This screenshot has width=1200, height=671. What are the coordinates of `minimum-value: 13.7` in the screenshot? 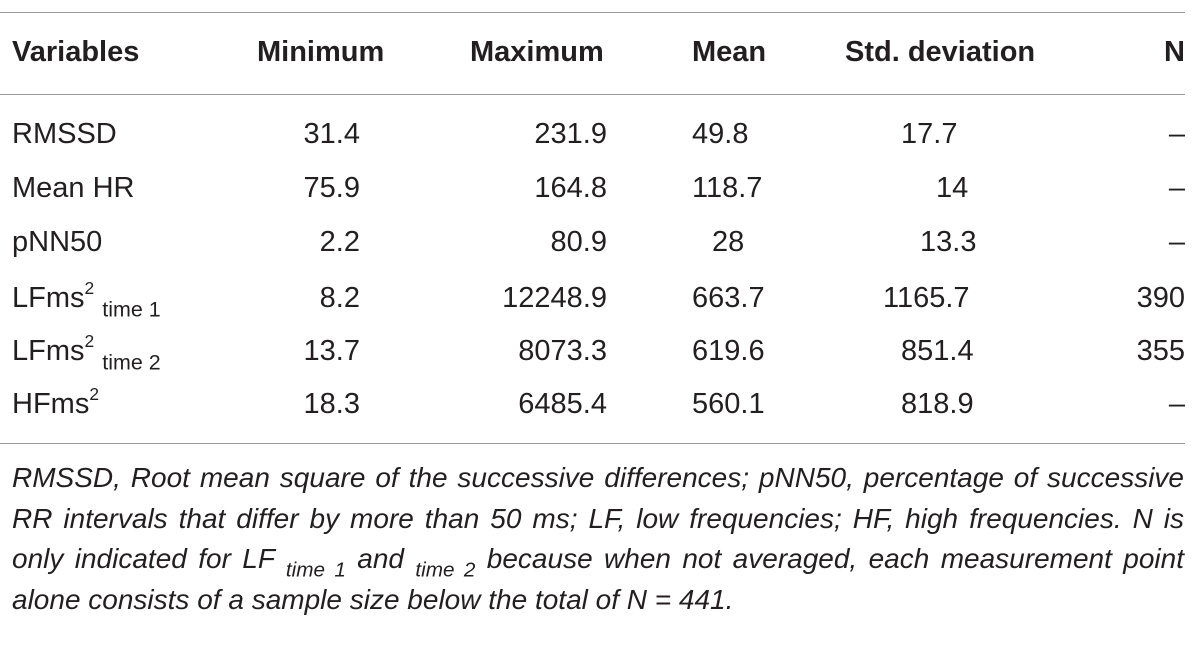 It's located at (331, 351).